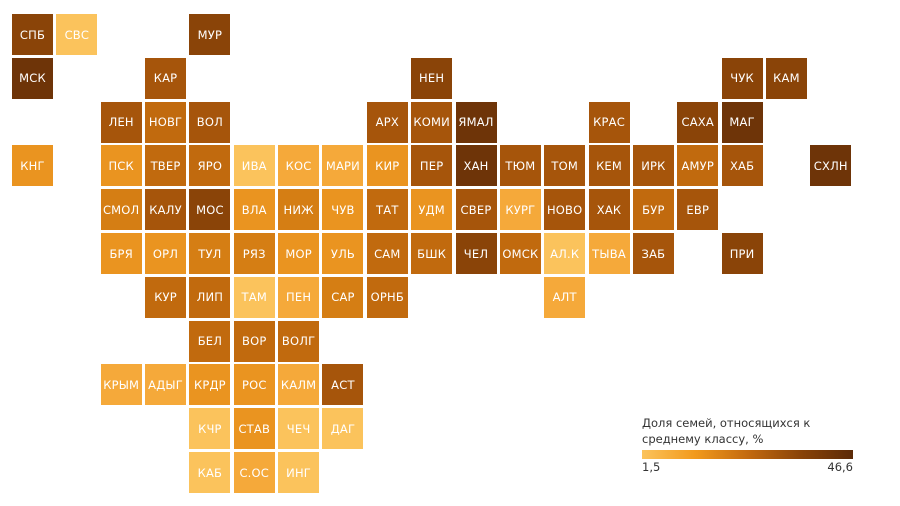  What do you see at coordinates (653, 210) in the screenshot?
I see `region-tile: БУР` at bounding box center [653, 210].